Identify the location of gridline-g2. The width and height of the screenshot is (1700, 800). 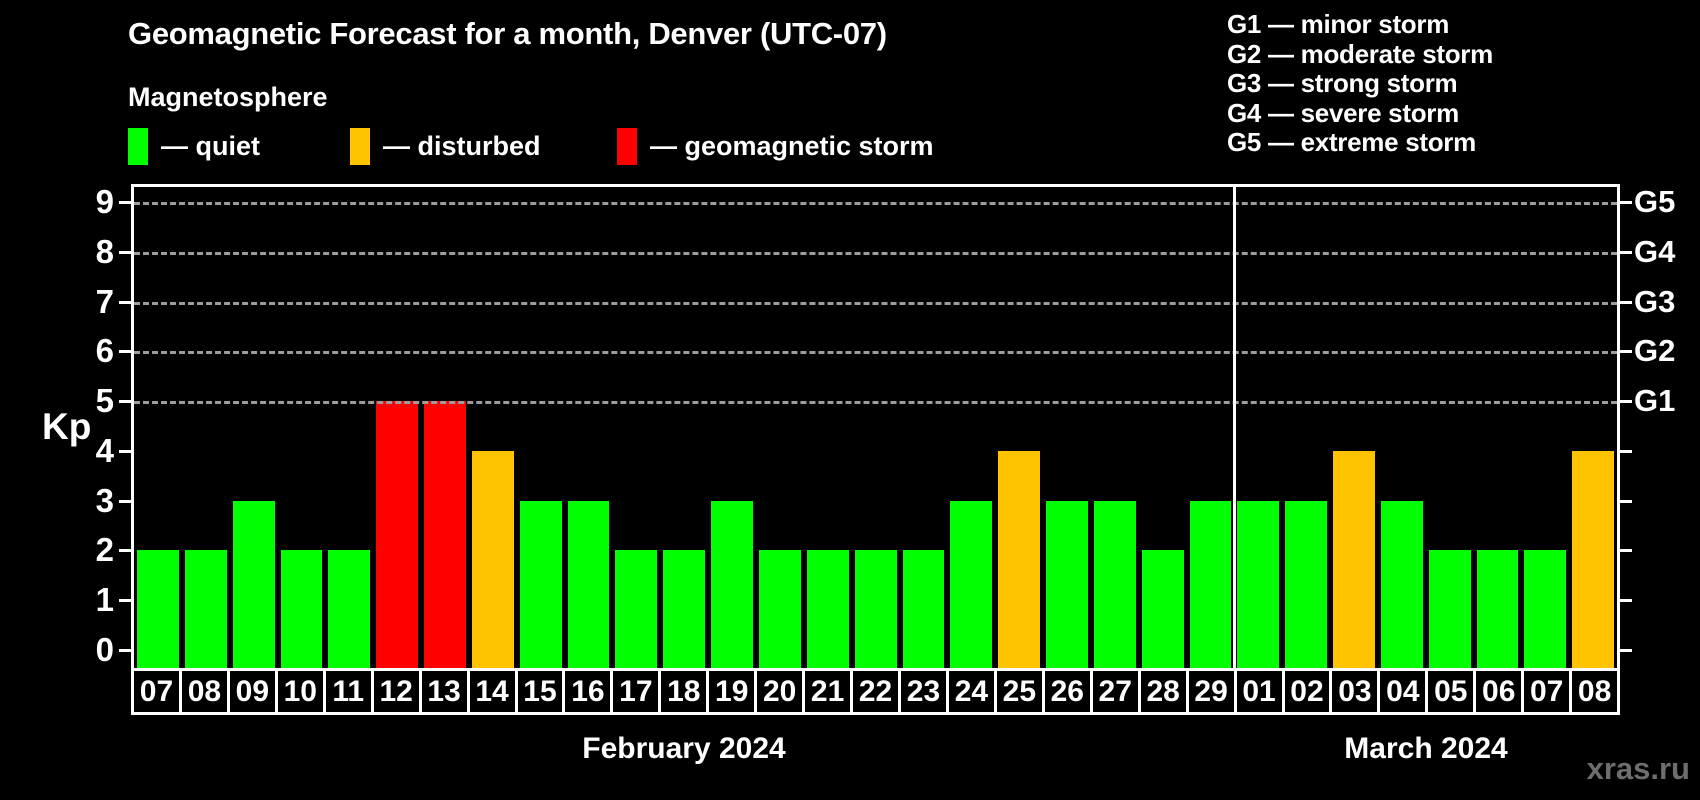
(875, 352).